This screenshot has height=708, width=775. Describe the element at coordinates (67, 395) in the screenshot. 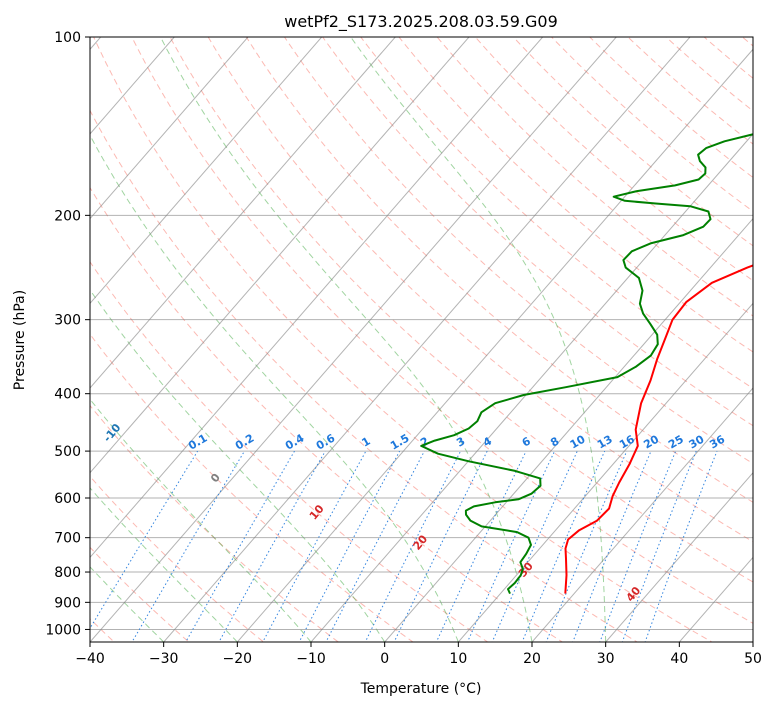

I see `y-tick-label: 400` at that location.